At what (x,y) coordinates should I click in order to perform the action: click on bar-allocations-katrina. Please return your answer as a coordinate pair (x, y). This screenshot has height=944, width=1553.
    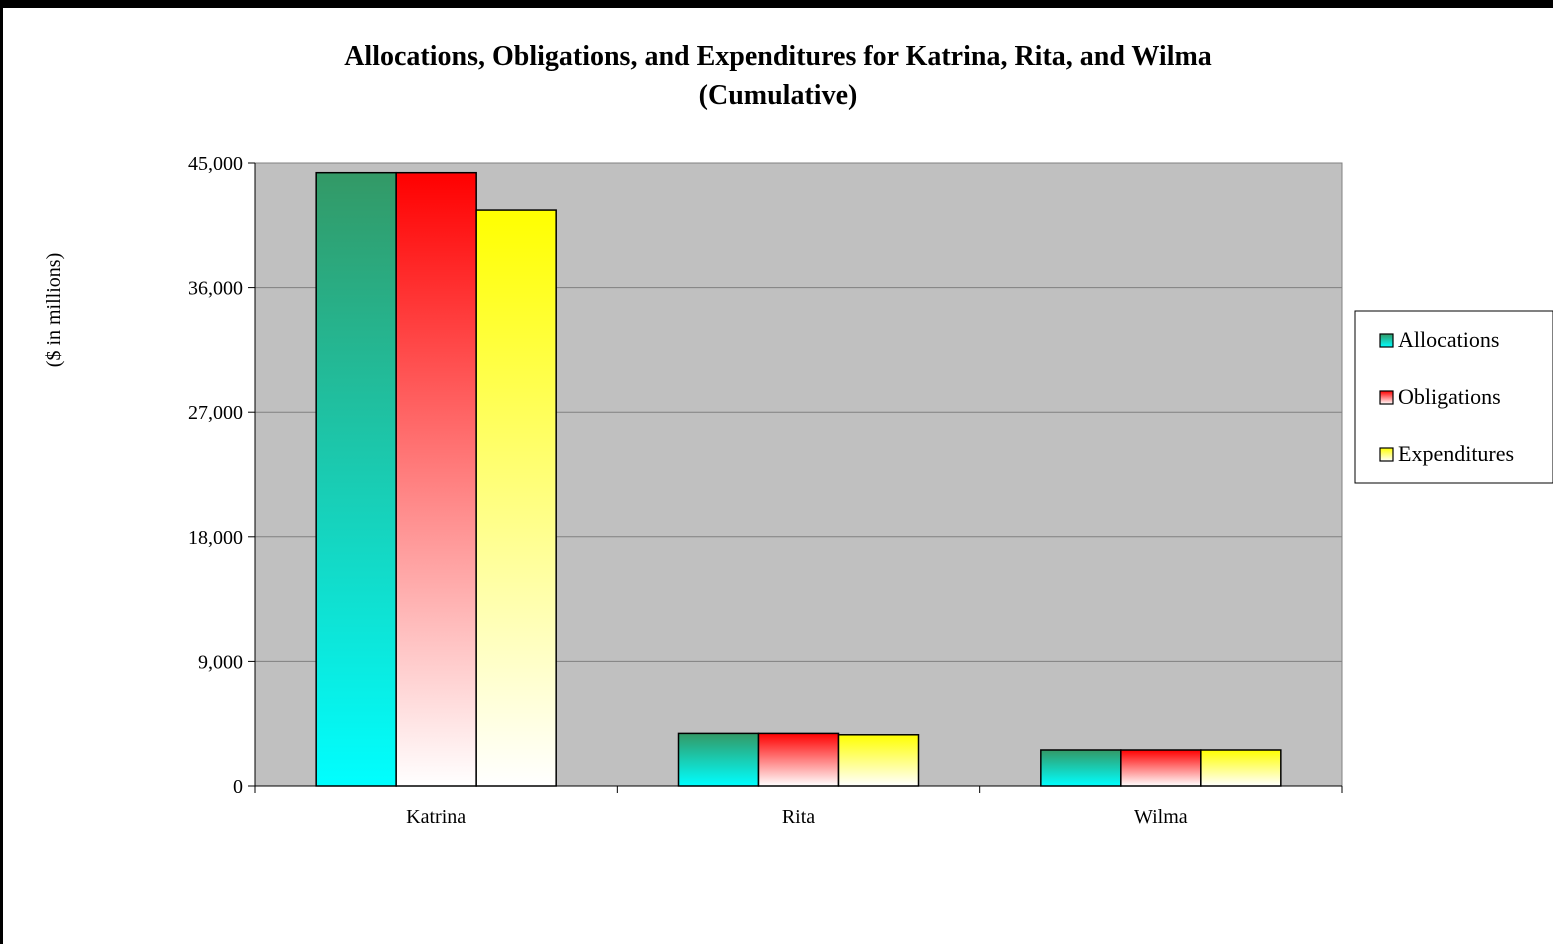
    Looking at the image, I should click on (356, 479).